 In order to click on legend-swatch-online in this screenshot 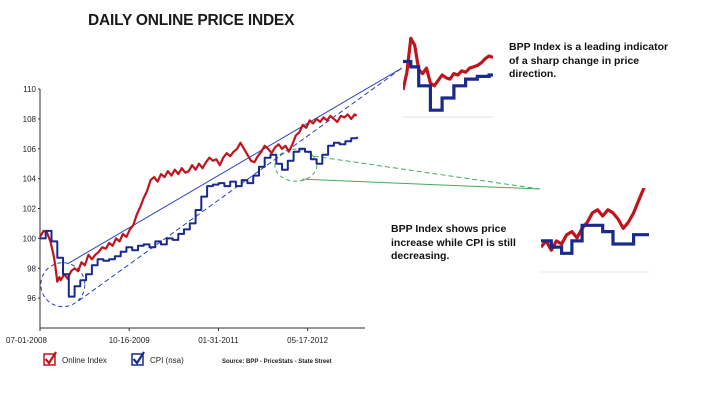, I will do `click(49, 359)`.